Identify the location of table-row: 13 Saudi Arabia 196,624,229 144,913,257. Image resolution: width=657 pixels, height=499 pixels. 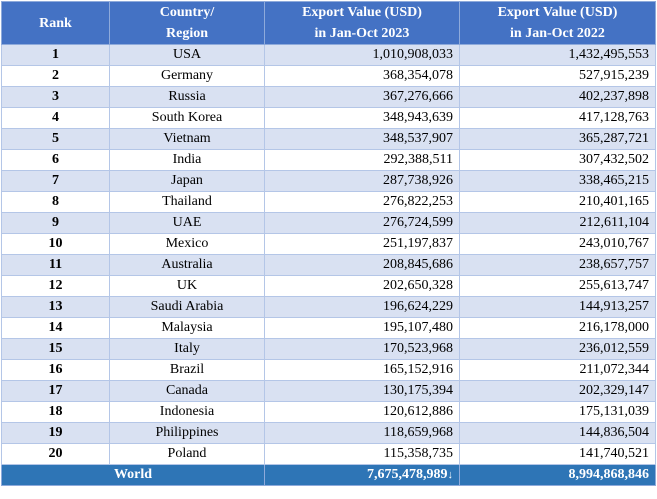
(328, 307).